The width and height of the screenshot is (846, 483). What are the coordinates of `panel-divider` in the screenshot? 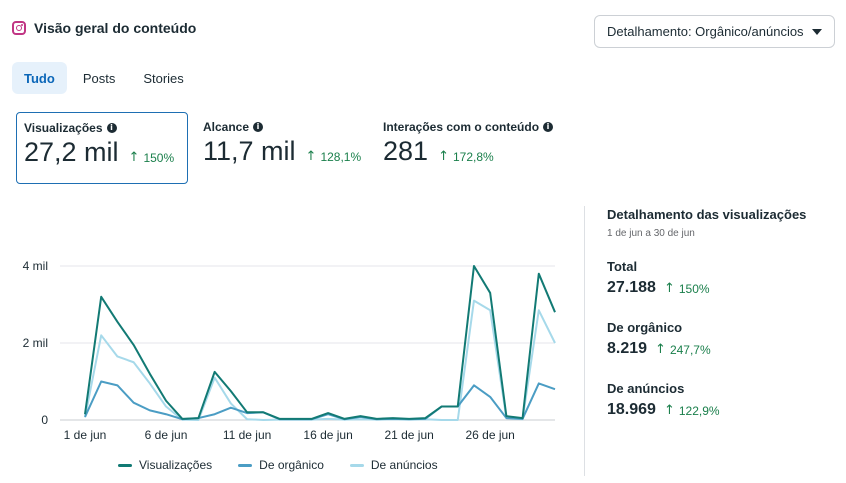 It's located at (584, 341).